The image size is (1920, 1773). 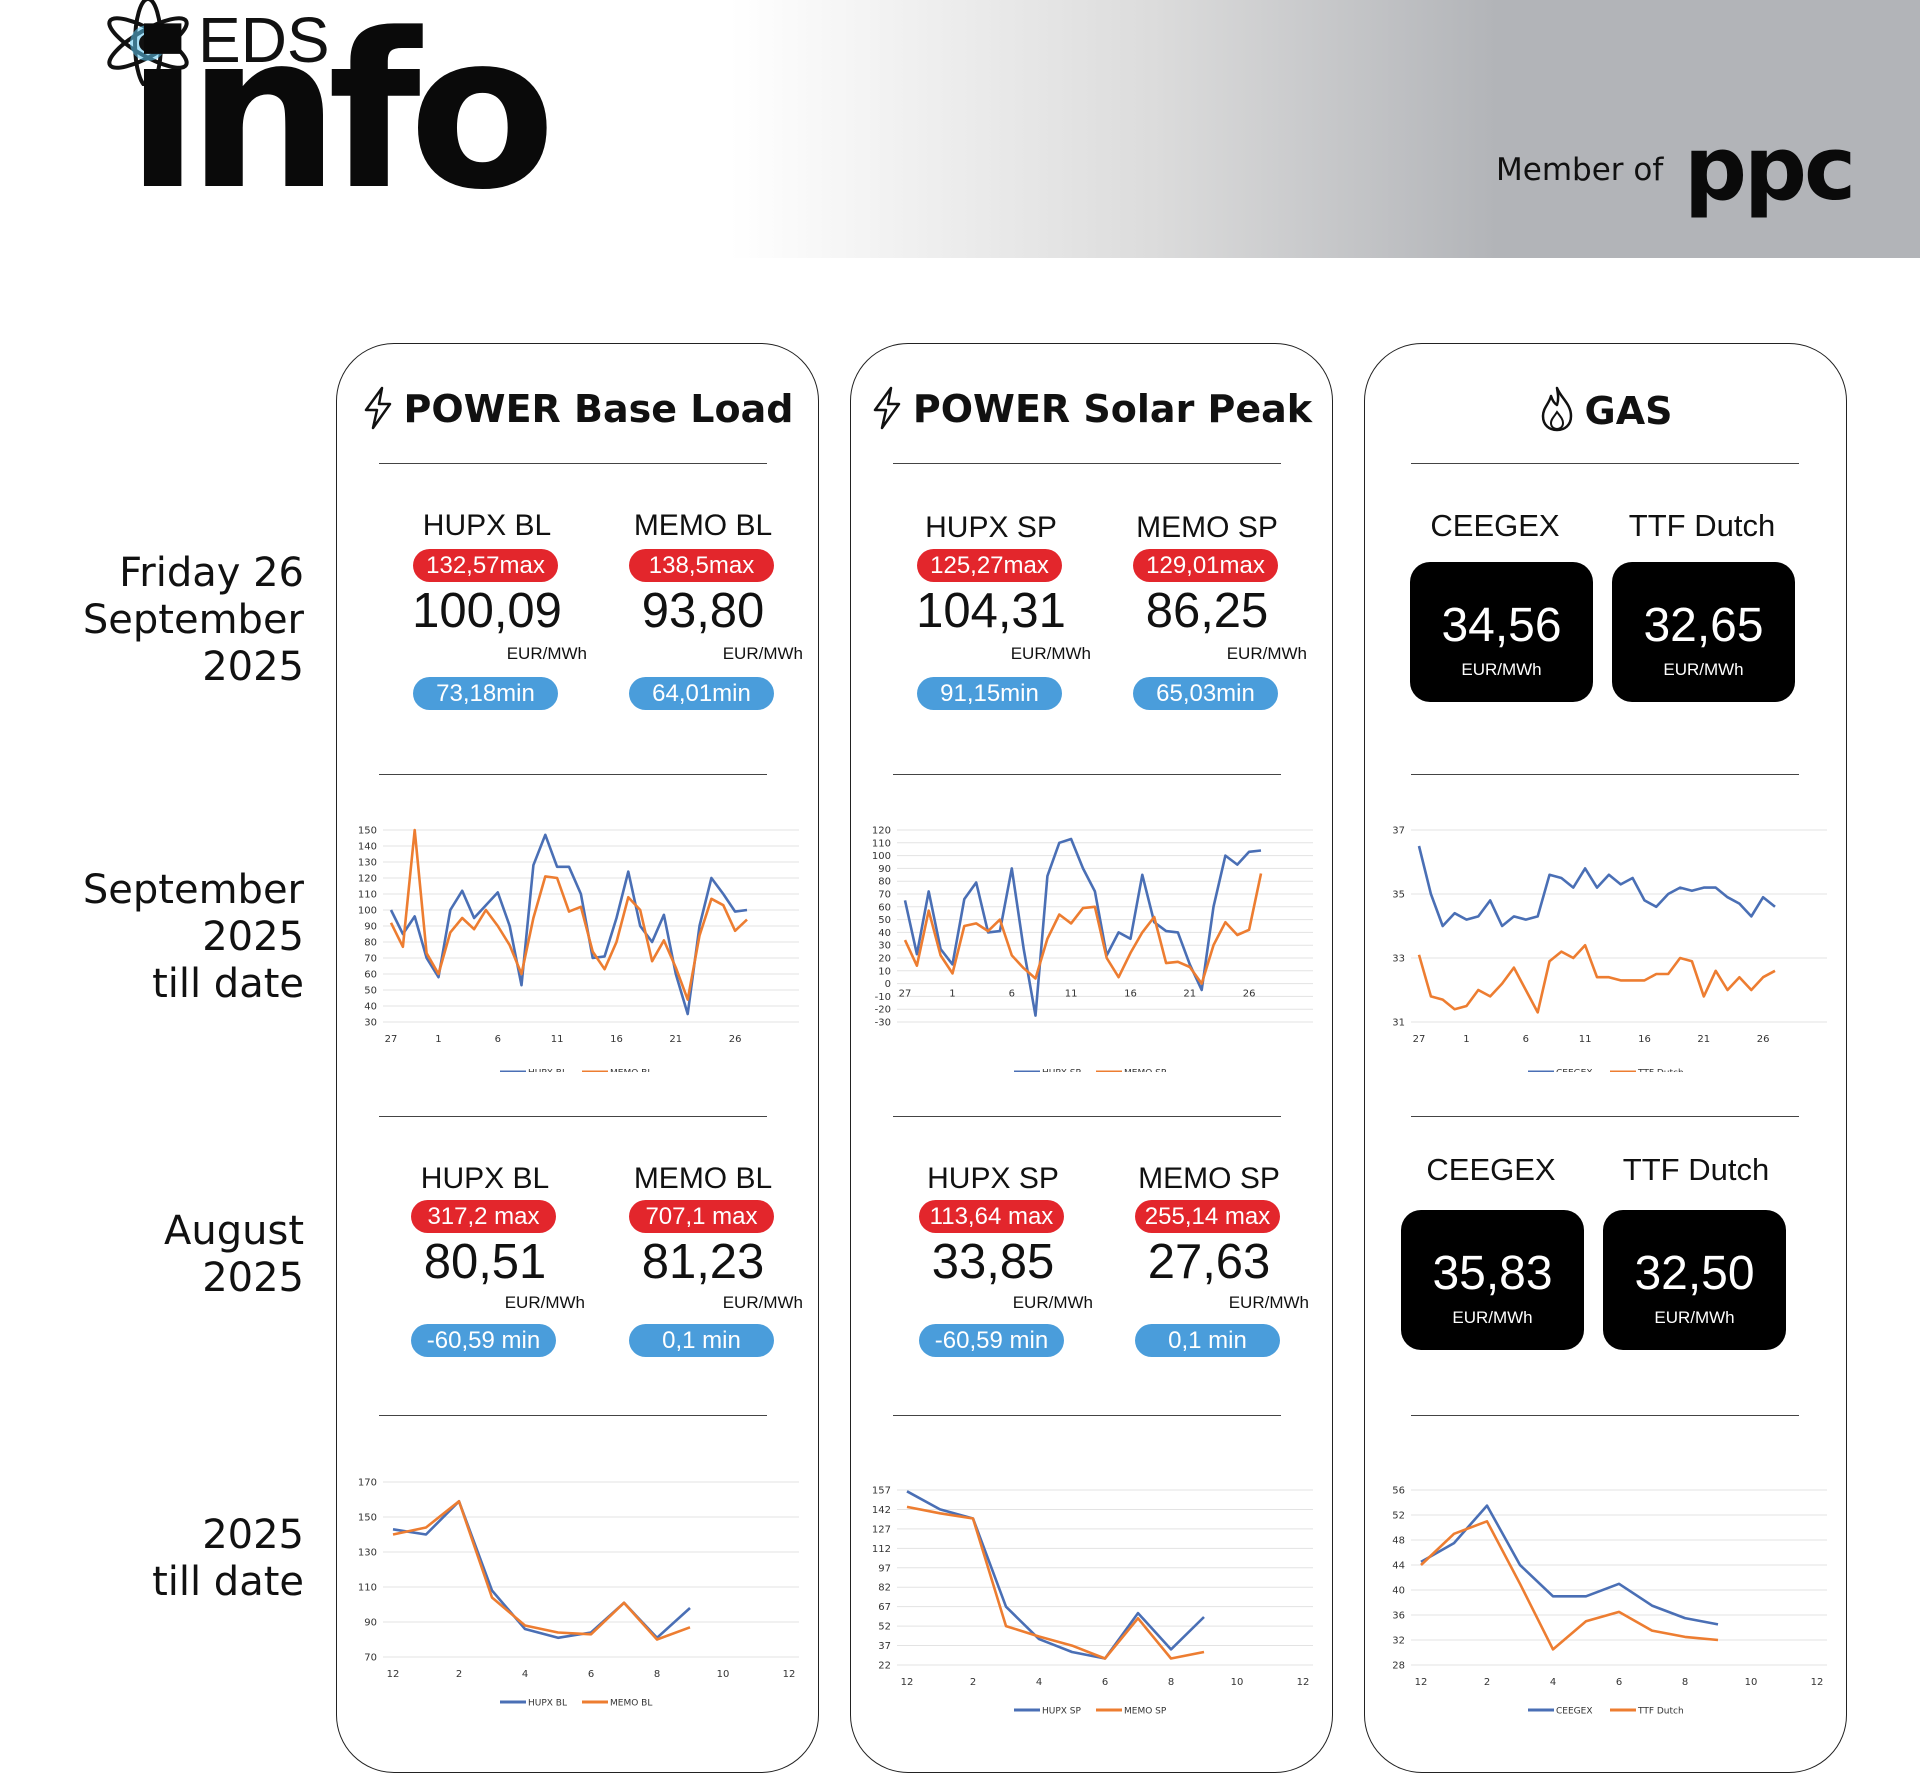 I want to click on member-of-label: Member of, so click(x=1580, y=170).